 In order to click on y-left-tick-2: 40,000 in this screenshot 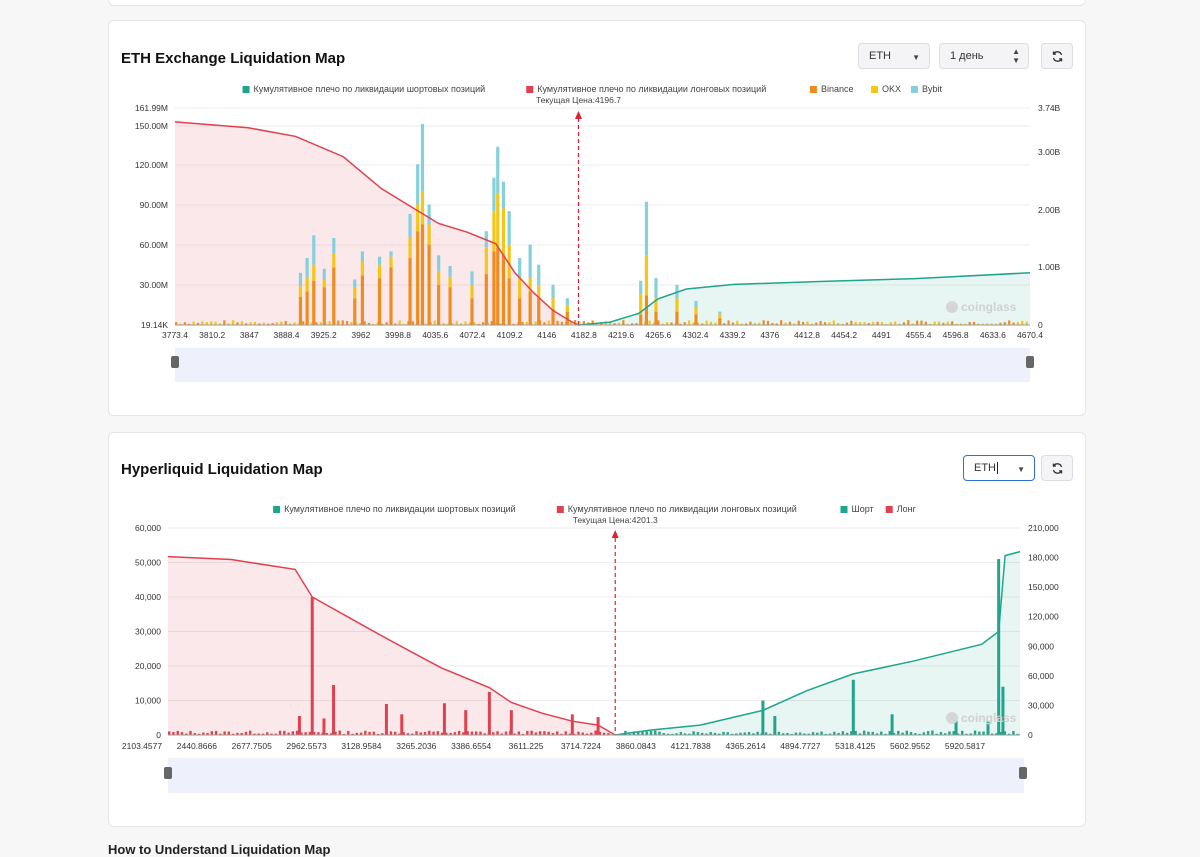, I will do `click(148, 597)`.